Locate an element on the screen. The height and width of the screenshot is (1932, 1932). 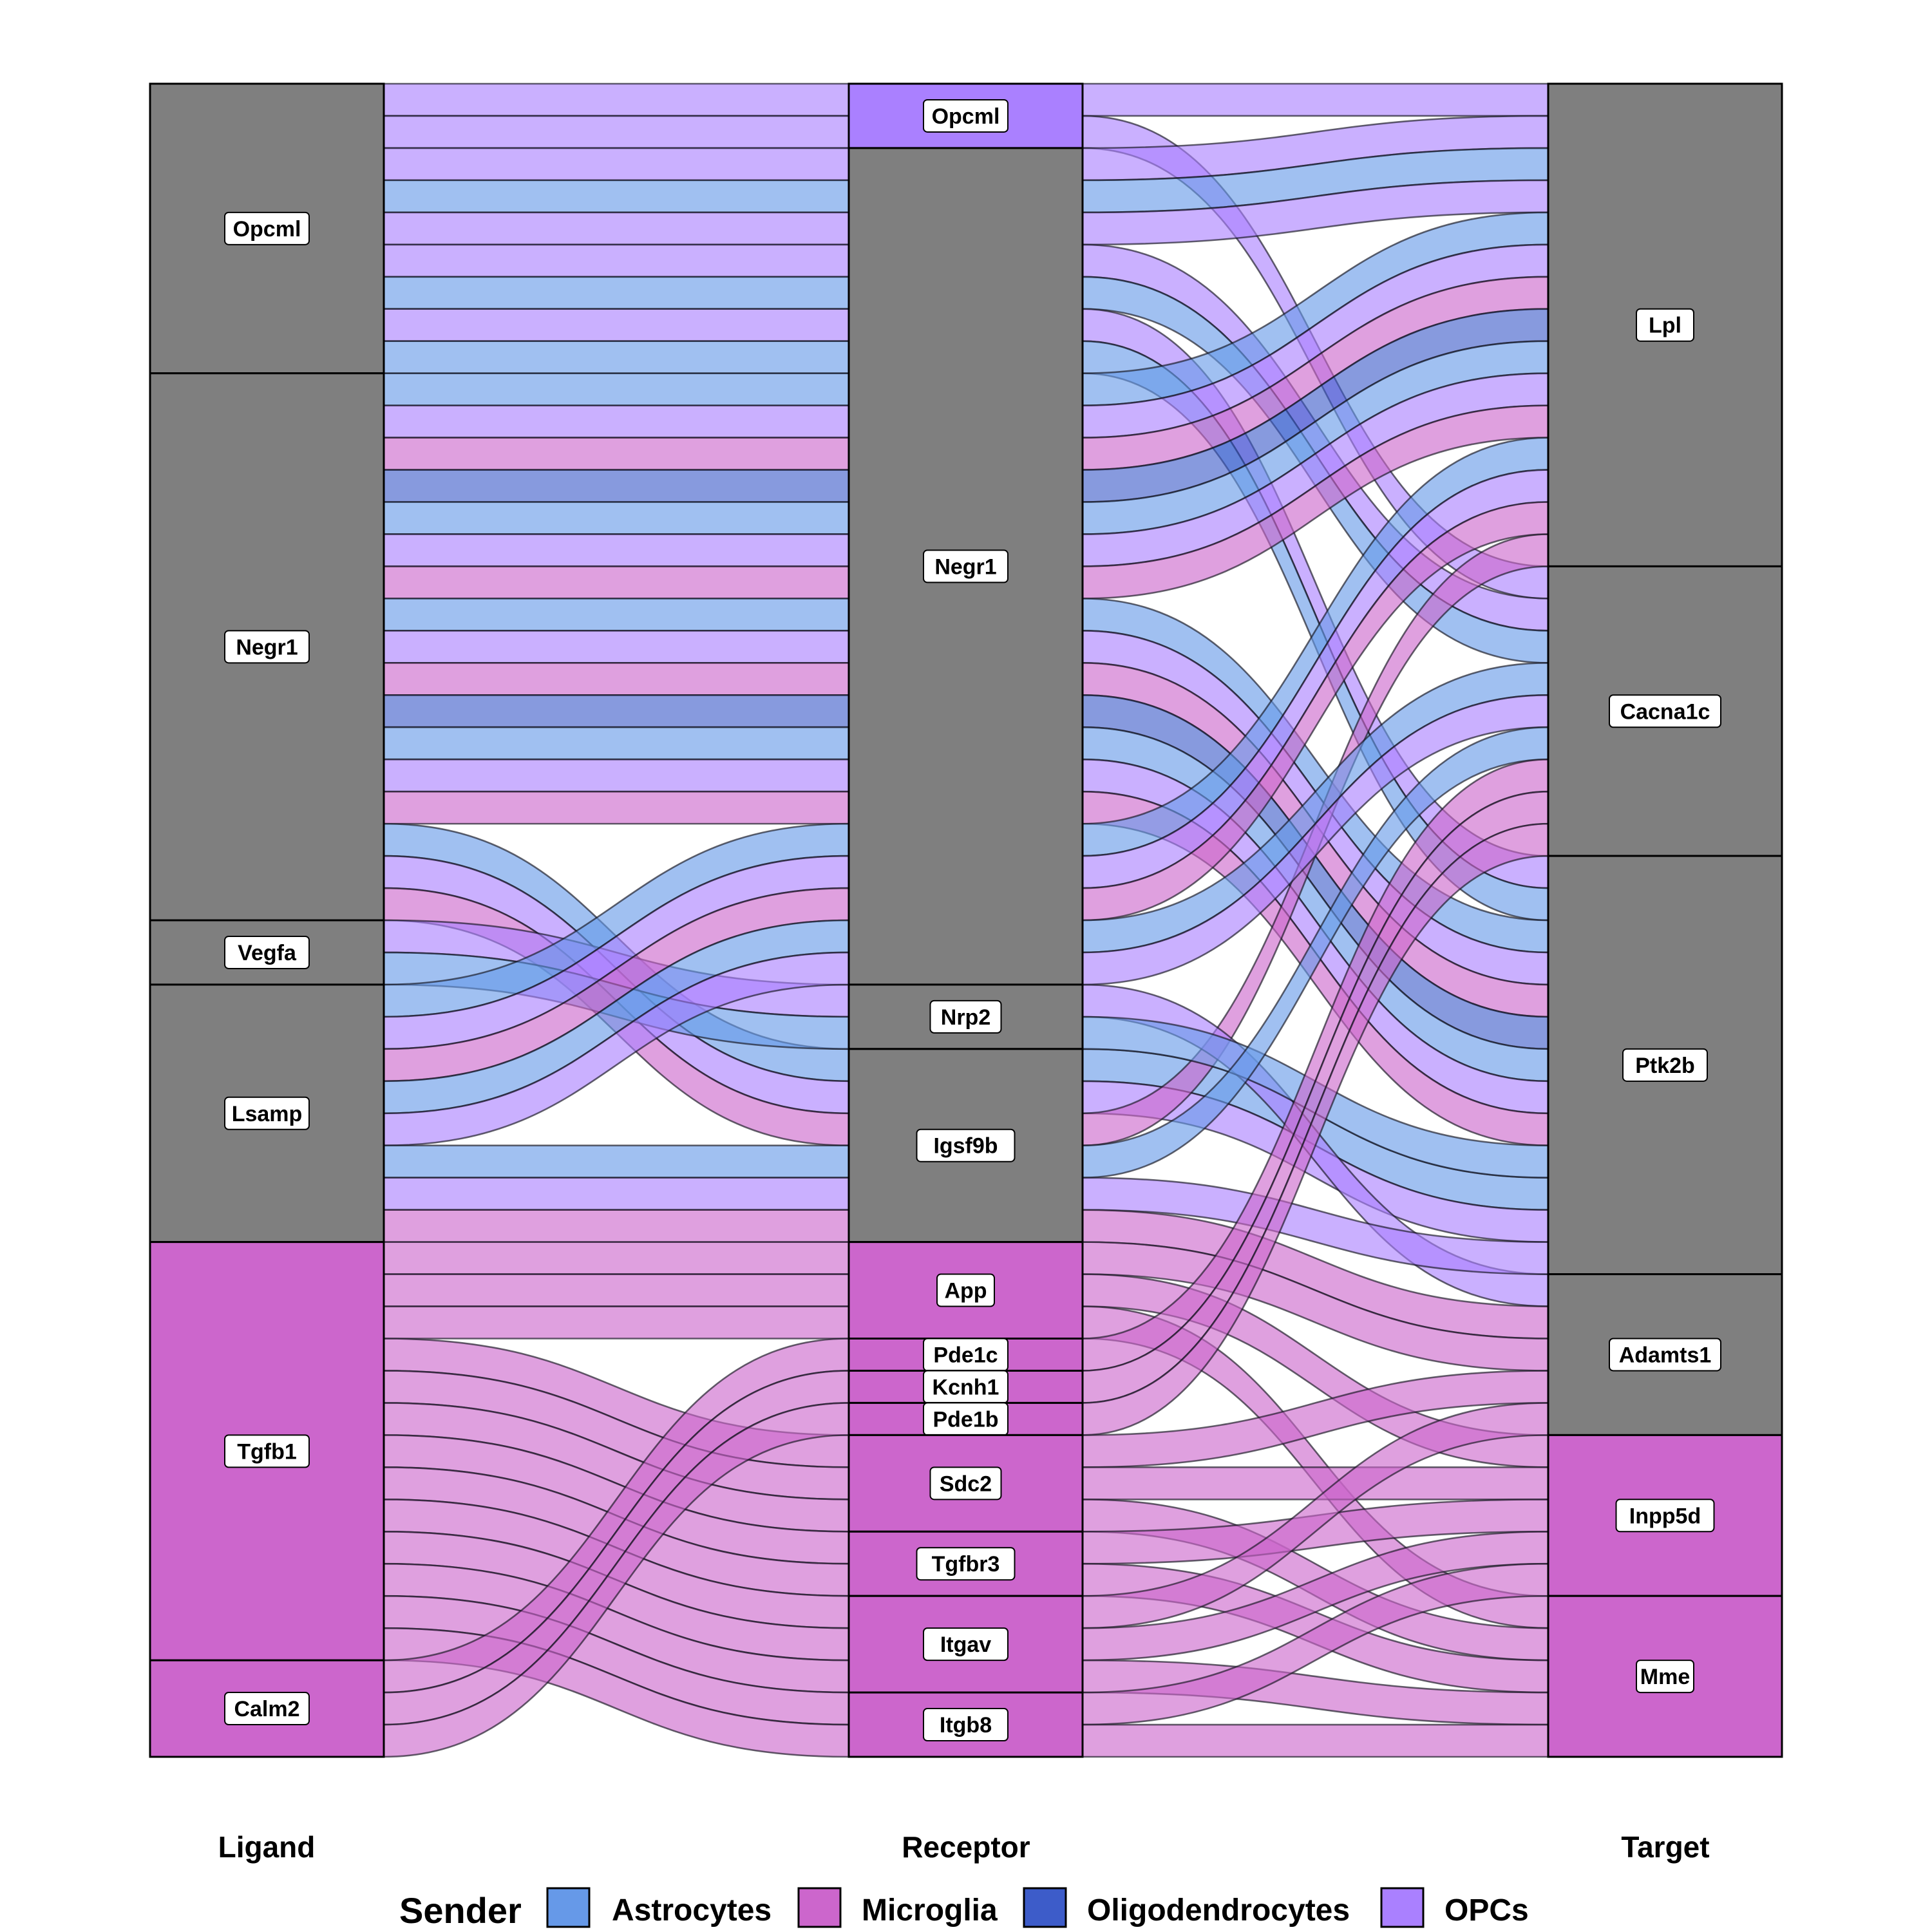
receptor-node-opcml: Opcml is located at coordinates (966, 116).